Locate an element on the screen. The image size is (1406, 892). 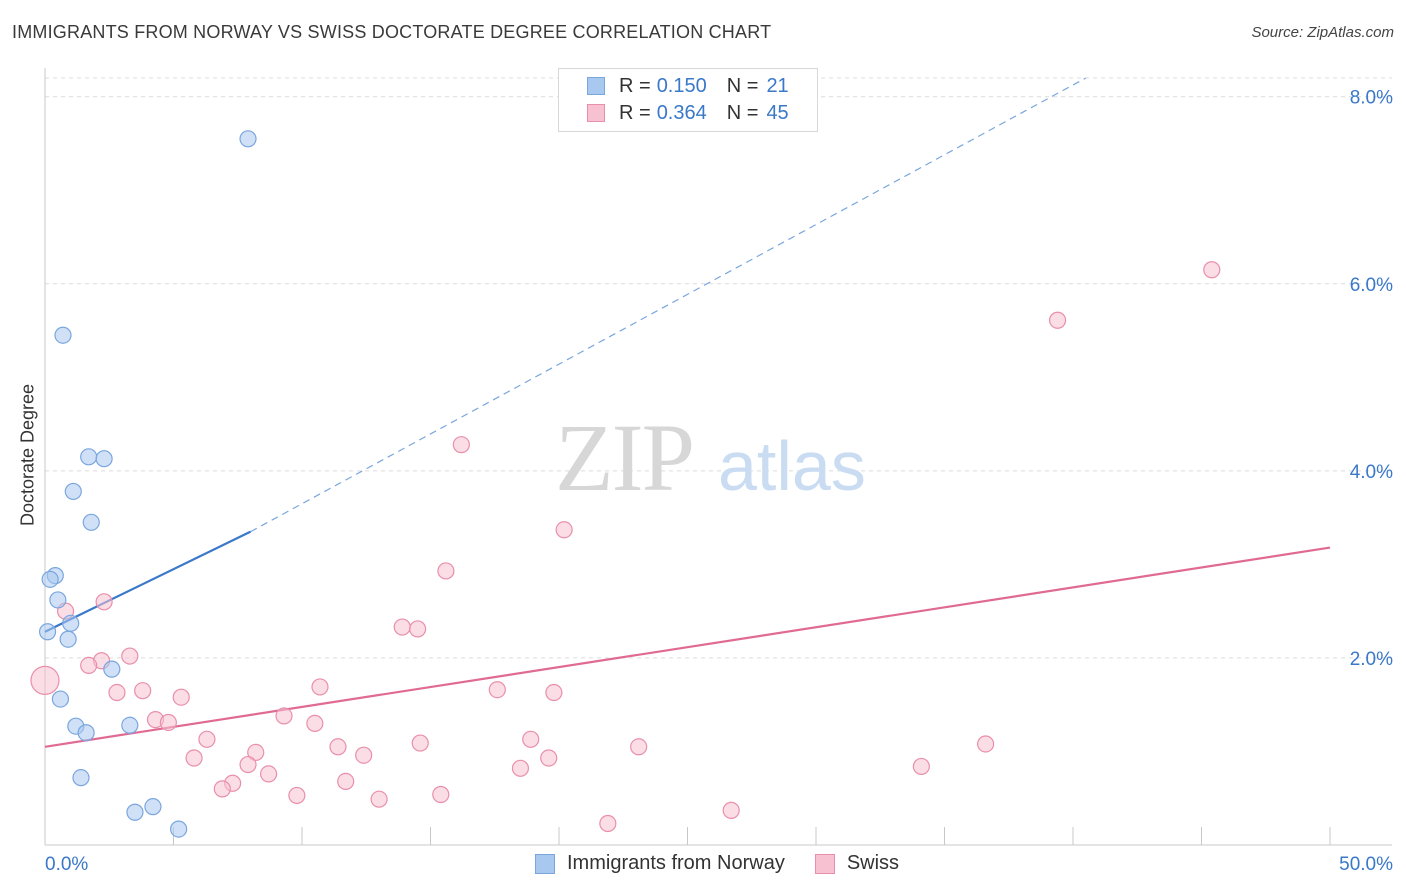
bottom-legend-swatch-norway is located at coordinates (545, 863).